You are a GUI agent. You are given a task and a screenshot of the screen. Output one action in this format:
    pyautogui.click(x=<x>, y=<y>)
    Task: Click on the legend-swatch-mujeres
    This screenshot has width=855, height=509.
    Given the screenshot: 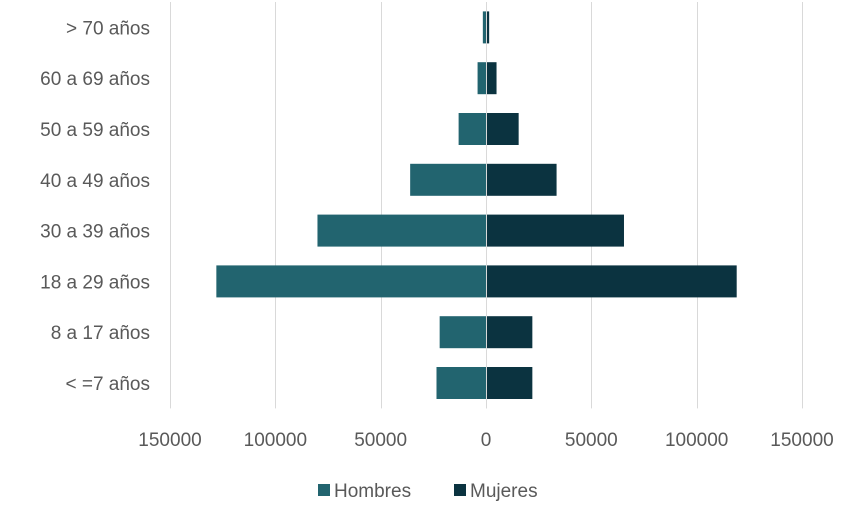 What is the action you would take?
    pyautogui.click(x=460, y=490)
    